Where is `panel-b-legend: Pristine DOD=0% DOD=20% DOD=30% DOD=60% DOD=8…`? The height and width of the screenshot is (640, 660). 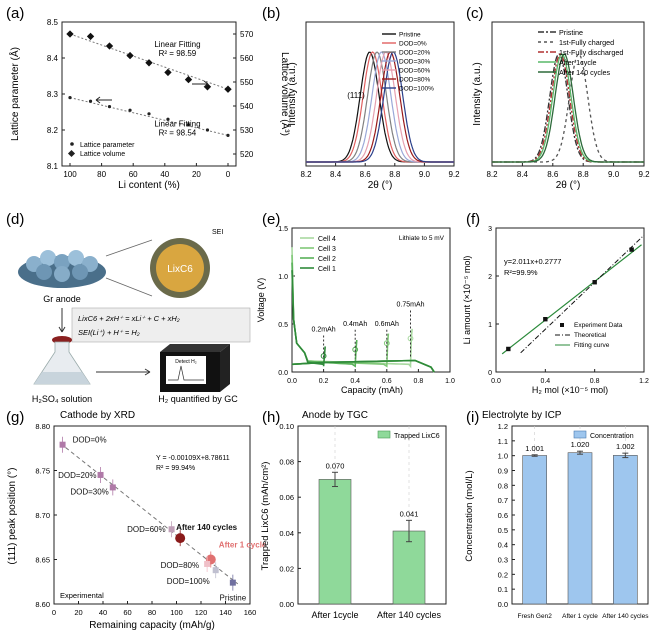
panel-b-legend: Pristine DOD=0% DOD=20% DOD=30% DOD=60% DOD=8… is located at coordinates (408, 62).